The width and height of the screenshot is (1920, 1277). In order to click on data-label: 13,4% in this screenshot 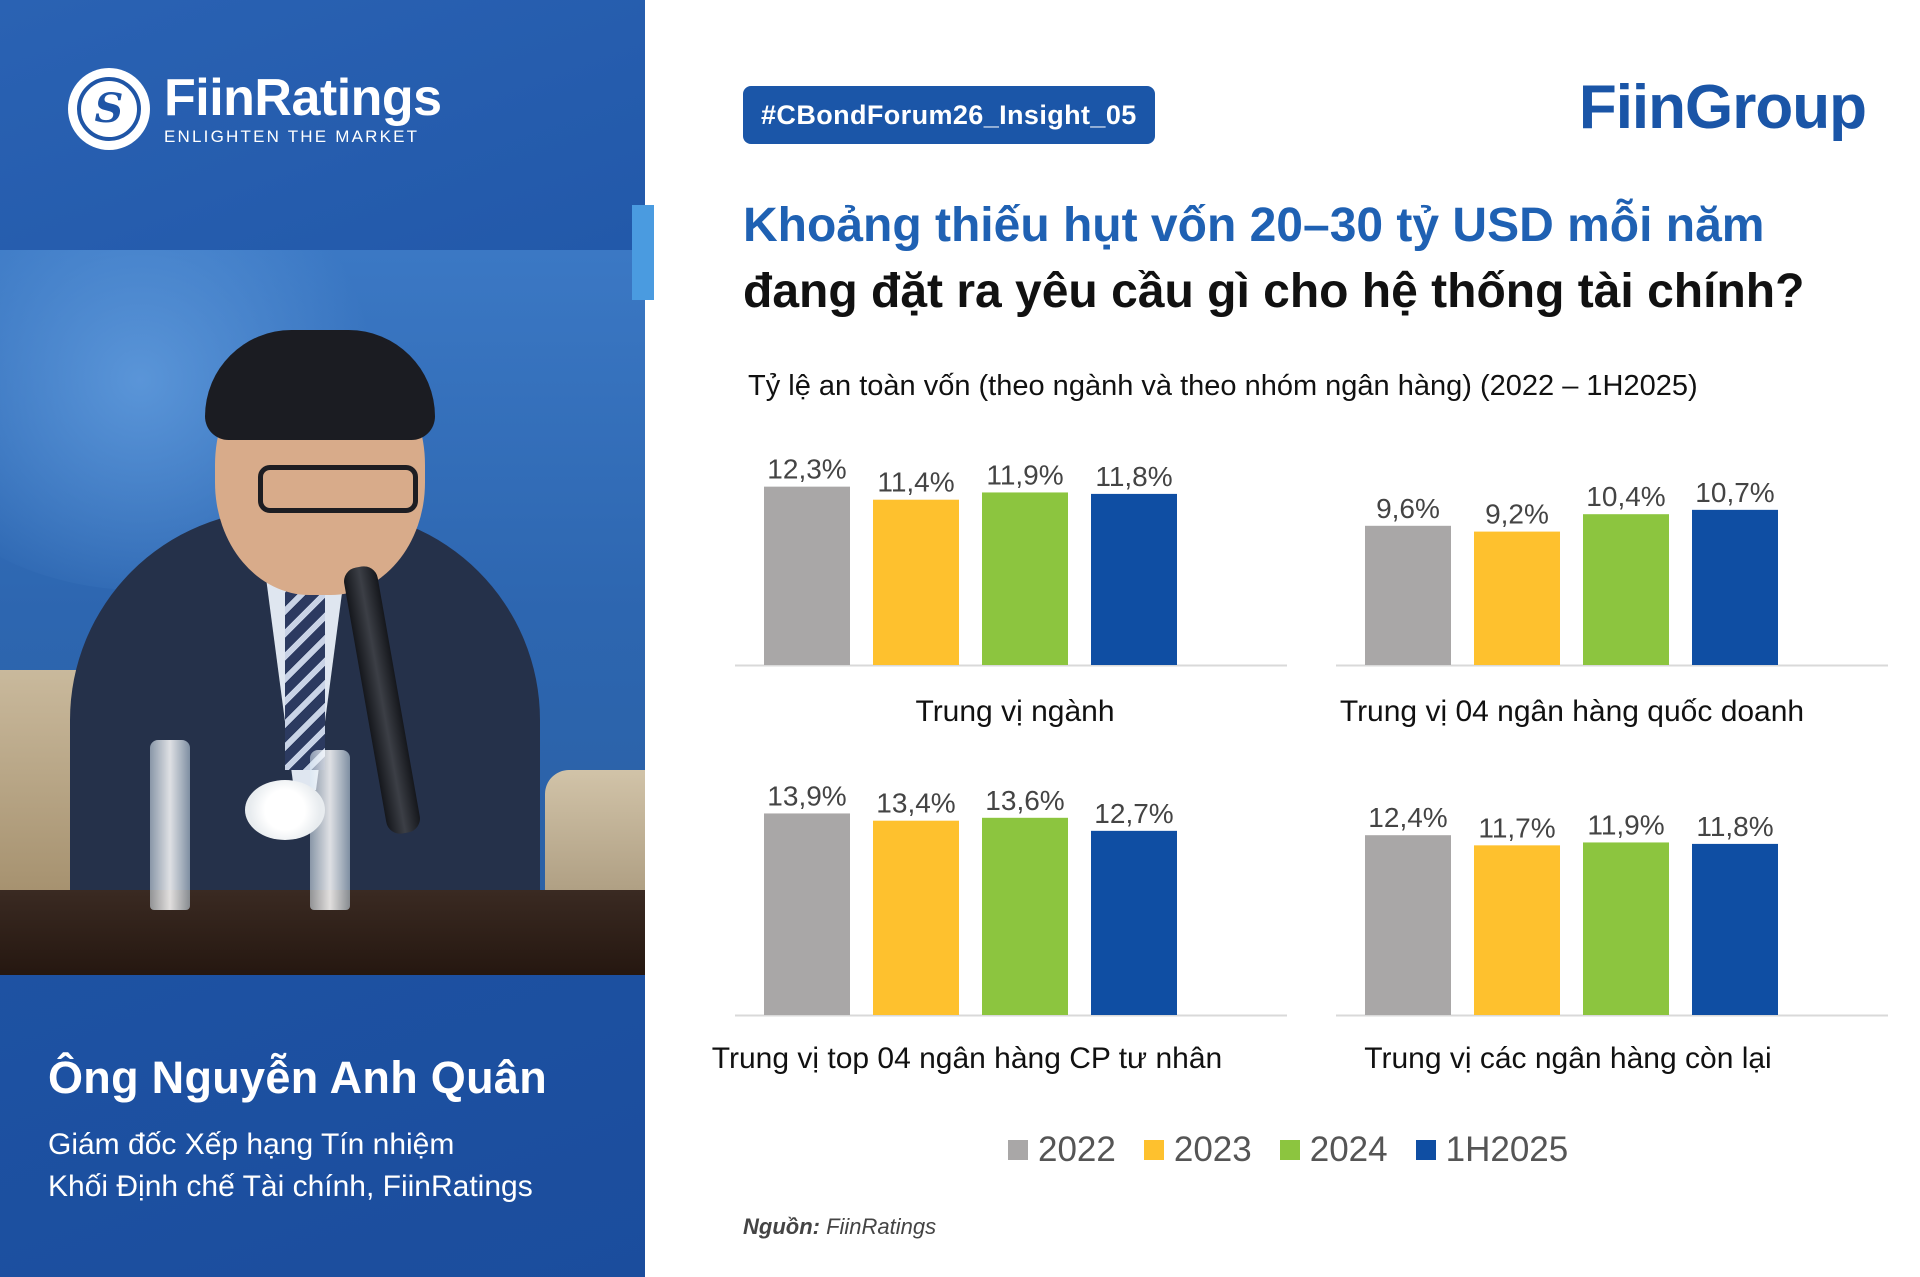, I will do `click(915, 803)`.